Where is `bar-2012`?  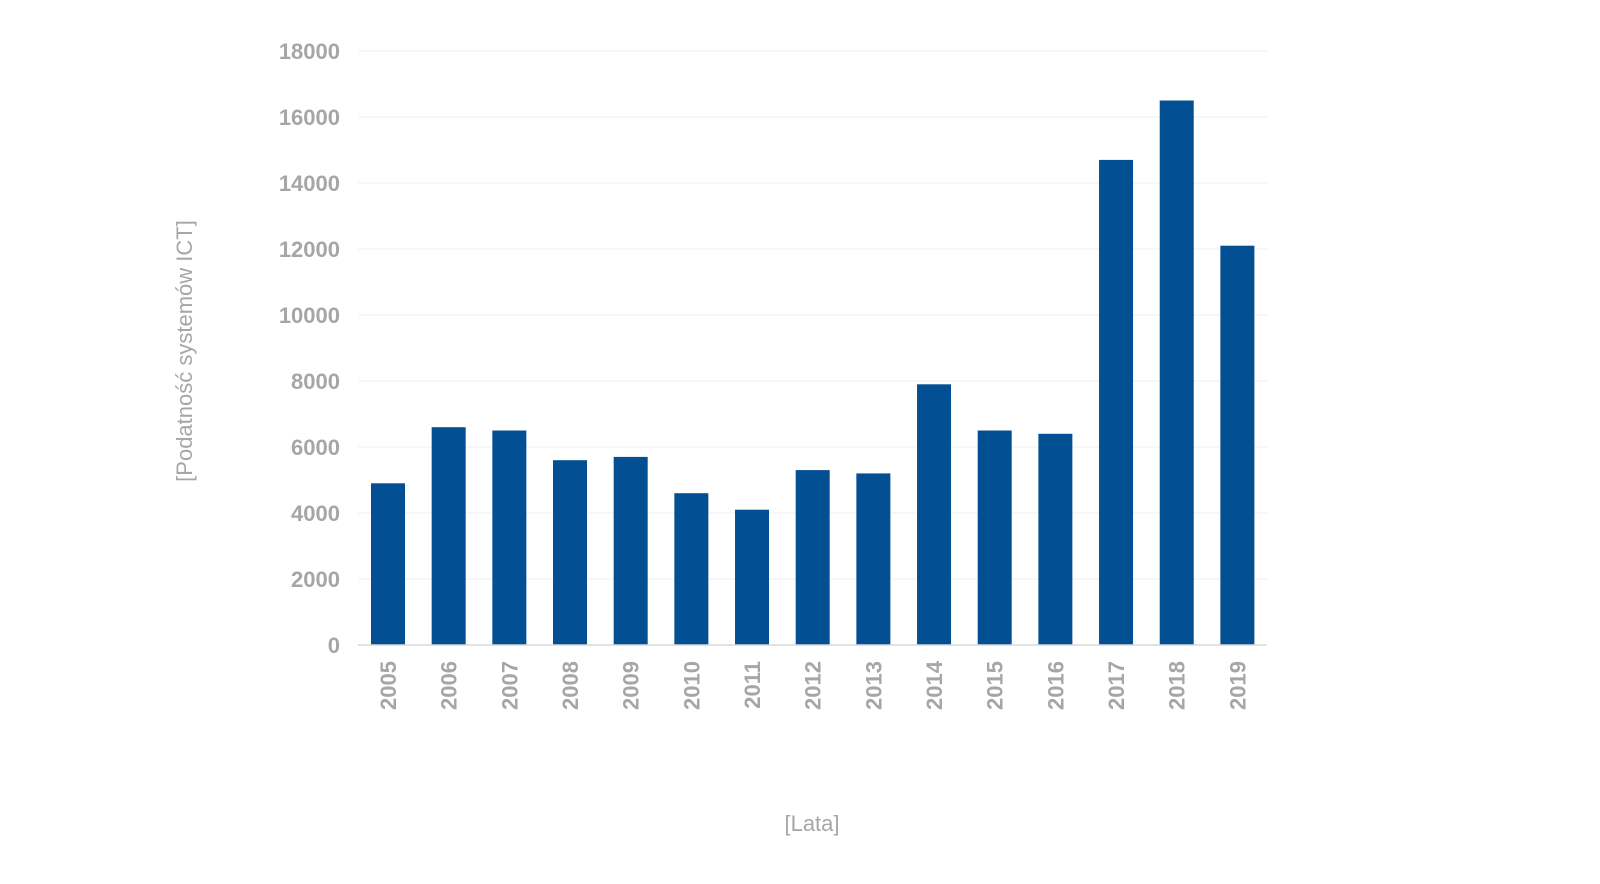 bar-2012 is located at coordinates (812, 557).